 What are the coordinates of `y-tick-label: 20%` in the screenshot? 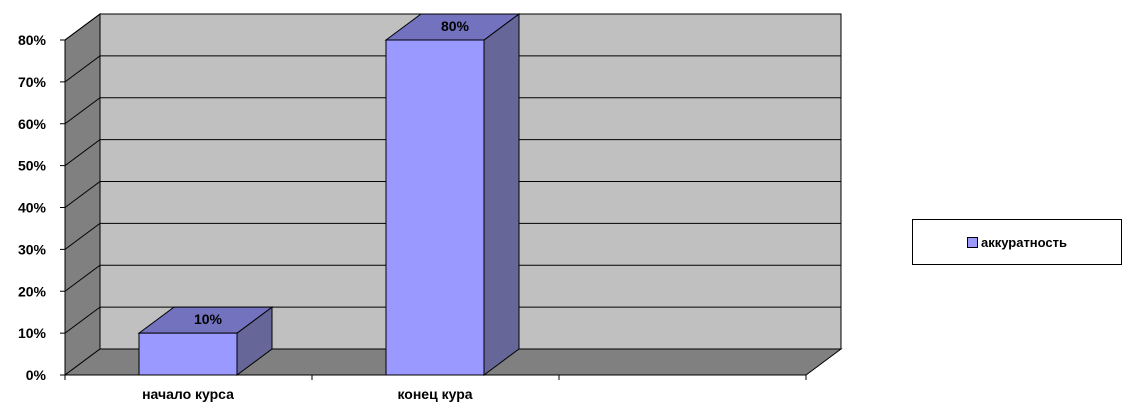 It's located at (32, 291).